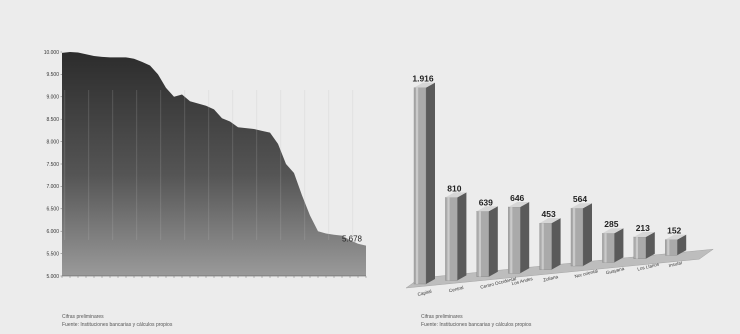 This screenshot has height=334, width=740. Describe the element at coordinates (52, 210) in the screenshot. I see `y-tick-label: 6.500` at that location.